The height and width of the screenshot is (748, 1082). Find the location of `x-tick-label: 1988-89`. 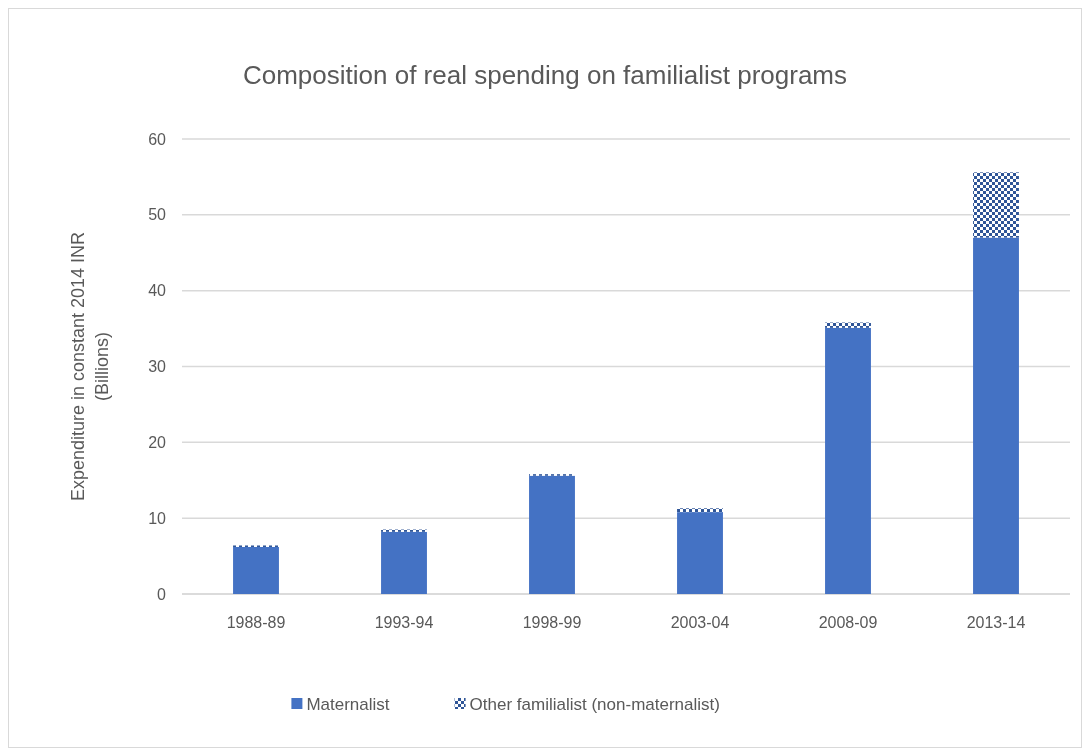

x-tick-label: 1988-89 is located at coordinates (256, 622).